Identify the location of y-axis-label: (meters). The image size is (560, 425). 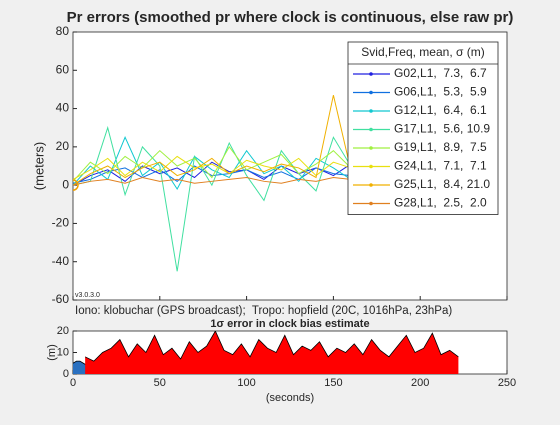
(38, 166).